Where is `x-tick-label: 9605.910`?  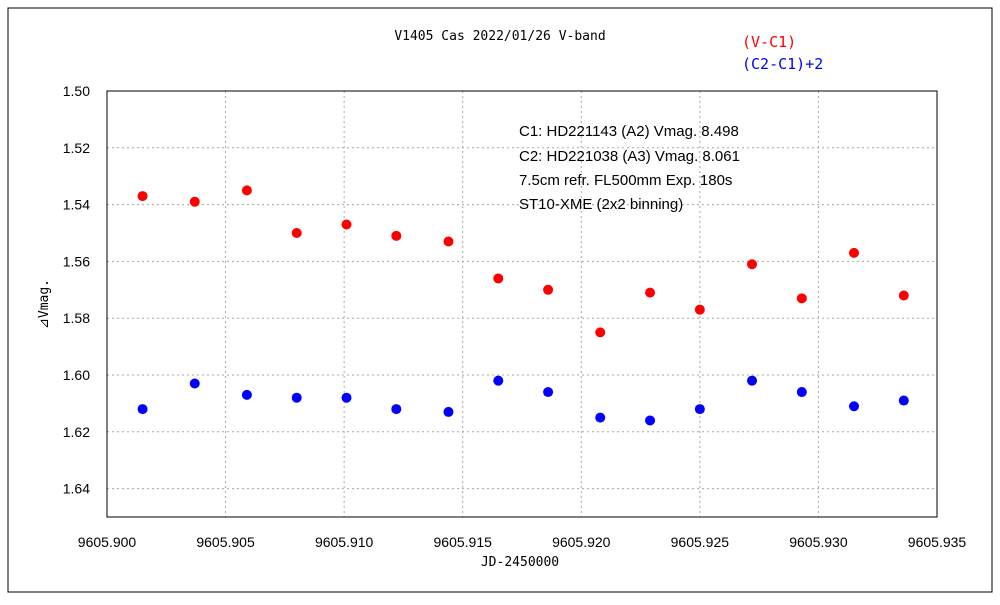 x-tick-label: 9605.910 is located at coordinates (344, 542).